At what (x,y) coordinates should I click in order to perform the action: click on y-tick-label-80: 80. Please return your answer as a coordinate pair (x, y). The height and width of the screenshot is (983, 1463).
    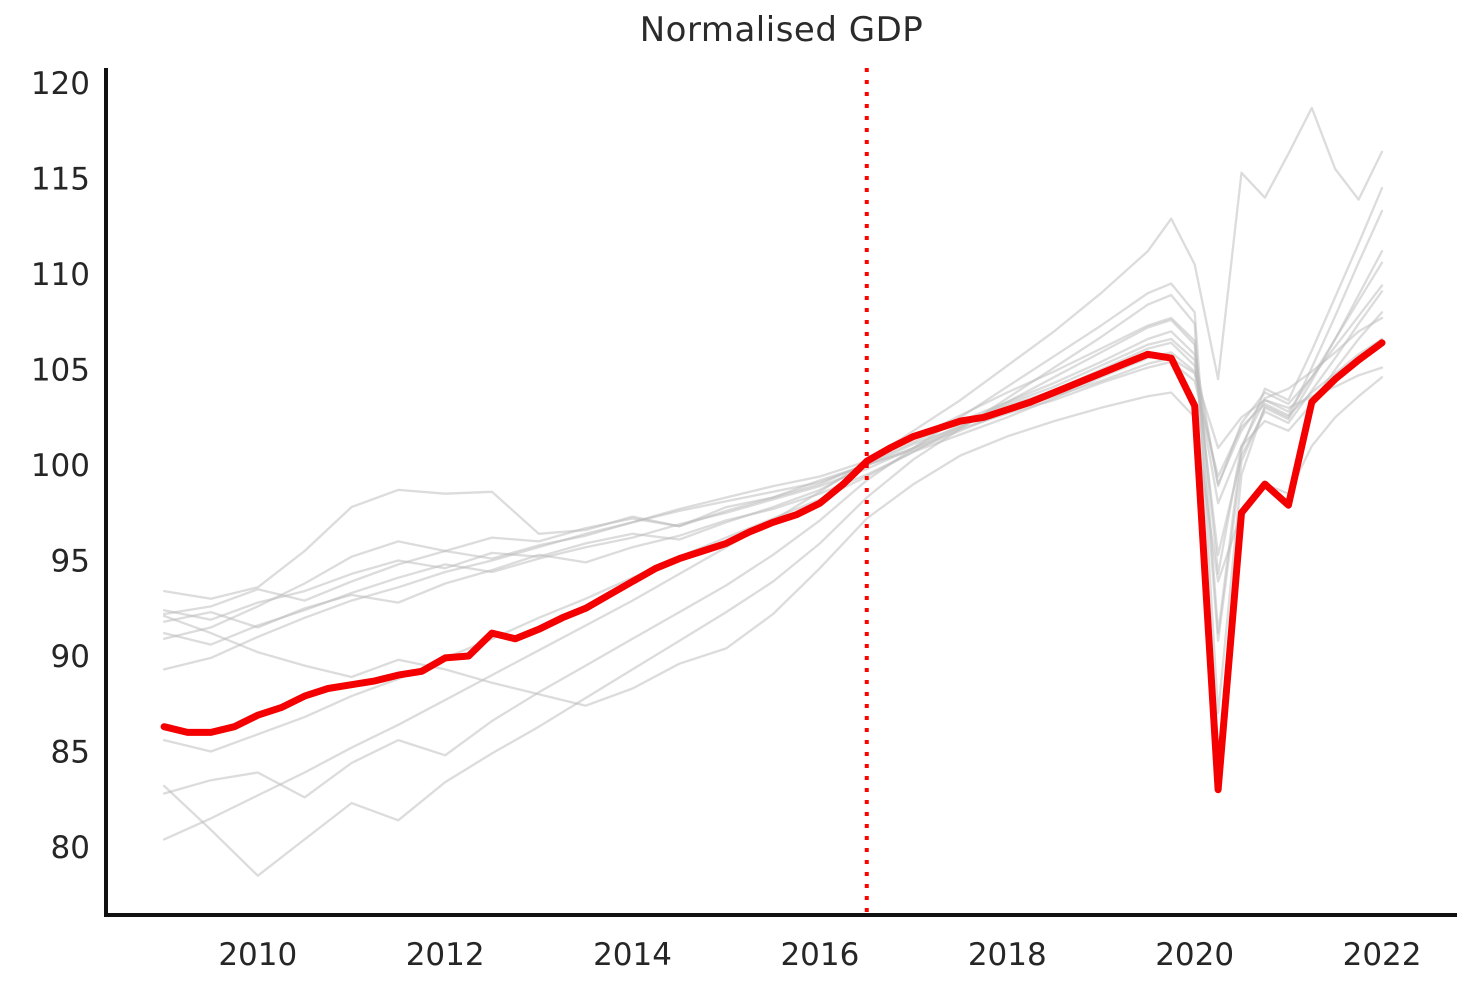
    Looking at the image, I should click on (70, 848).